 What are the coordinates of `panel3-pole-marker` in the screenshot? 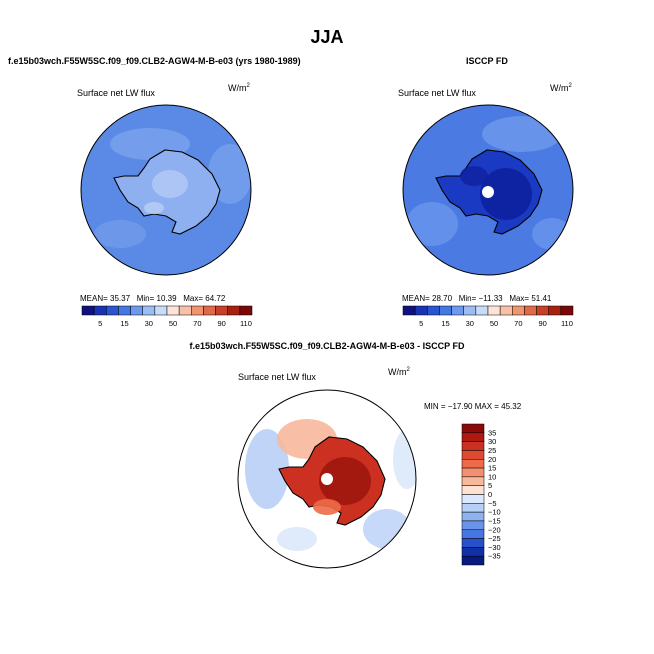 It's located at (327, 479).